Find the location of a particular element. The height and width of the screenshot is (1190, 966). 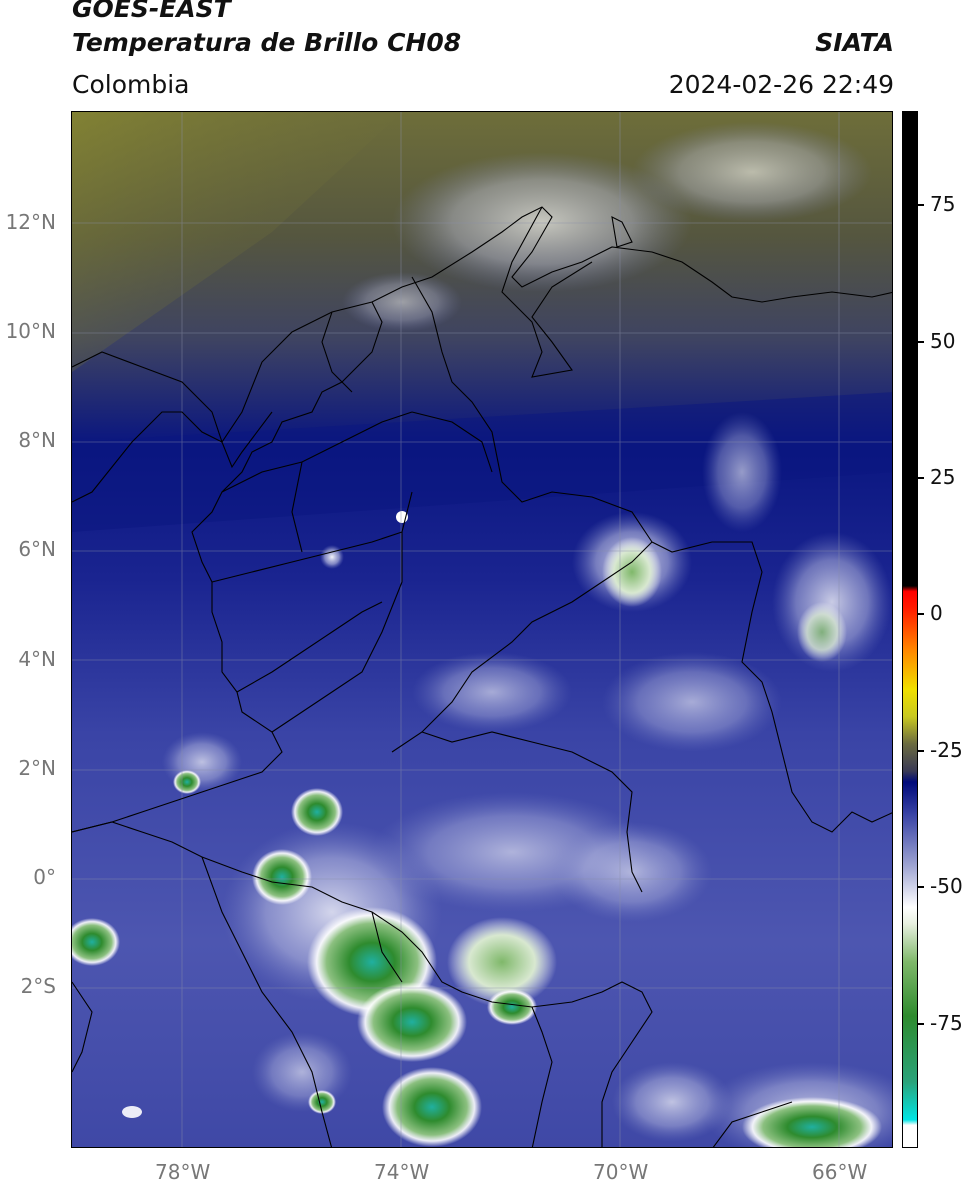

lon-label-78w: 78°W is located at coordinates (183, 1172).